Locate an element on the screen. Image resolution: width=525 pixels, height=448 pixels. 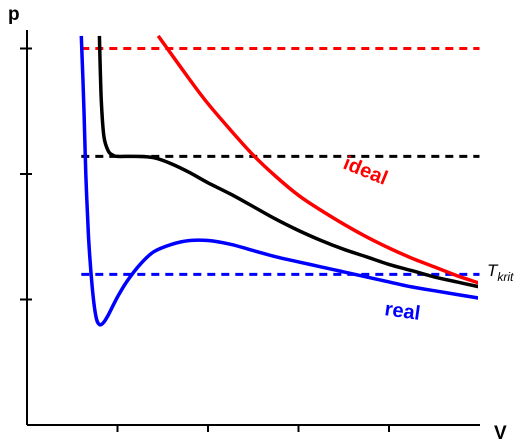
tkrit-label-sub: krit is located at coordinates (505, 277).